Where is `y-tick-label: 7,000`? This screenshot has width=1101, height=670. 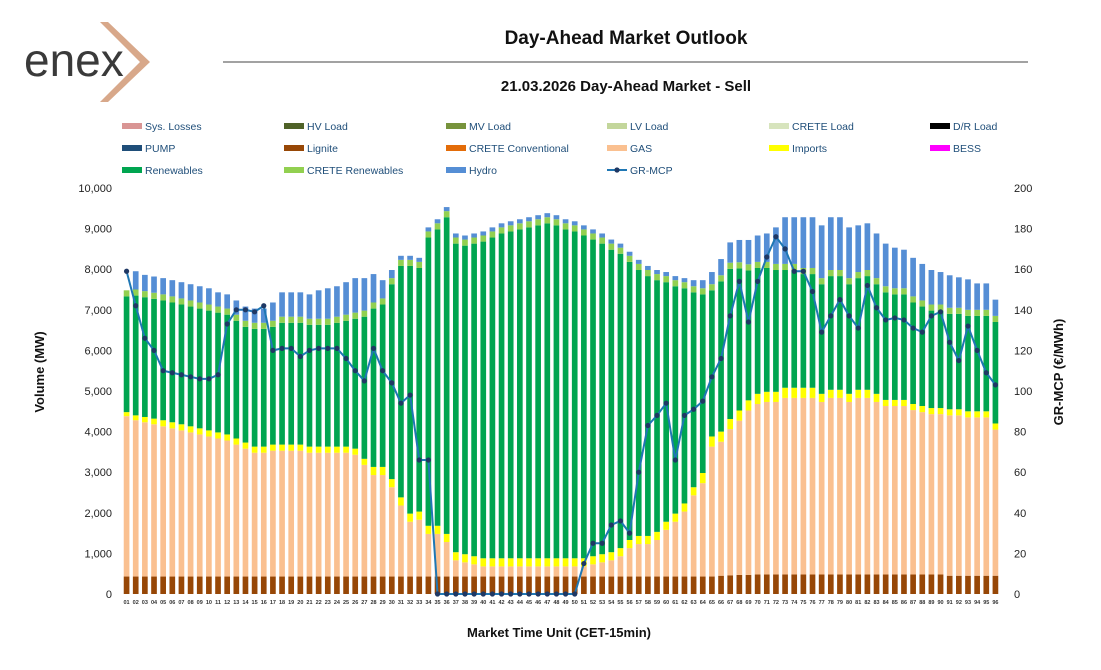
y-tick-label: 7,000 is located at coordinates (98, 311).